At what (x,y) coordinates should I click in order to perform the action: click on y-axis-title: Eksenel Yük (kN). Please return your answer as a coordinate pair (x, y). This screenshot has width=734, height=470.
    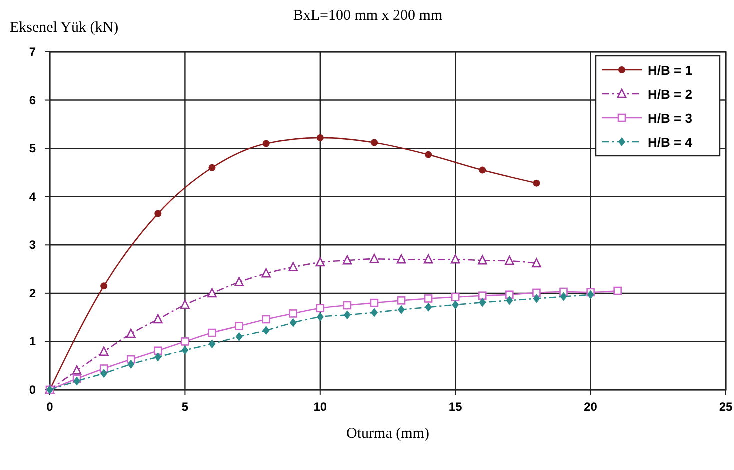
    Looking at the image, I should click on (64, 28).